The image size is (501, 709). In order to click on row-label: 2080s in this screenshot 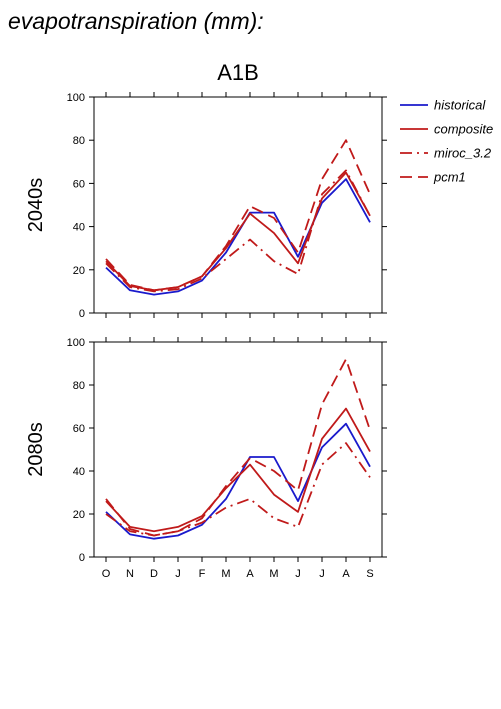, I will do `click(36, 449)`.